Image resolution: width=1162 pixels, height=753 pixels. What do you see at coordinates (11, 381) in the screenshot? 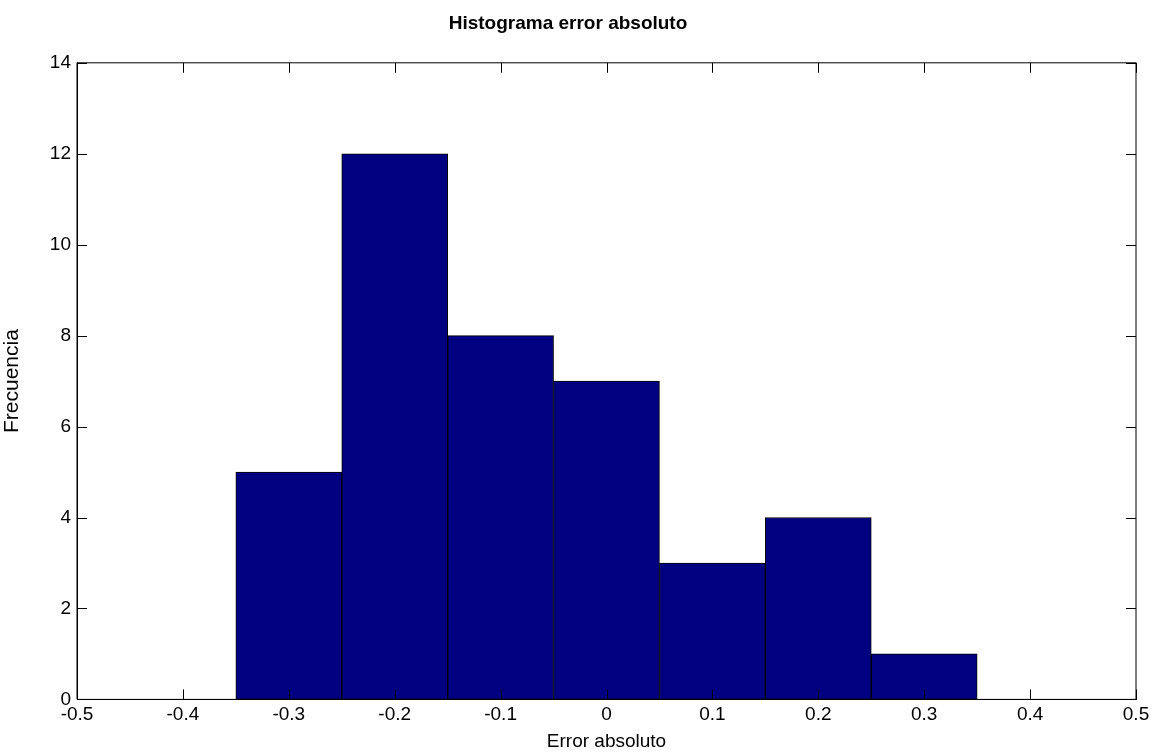
I see `y-axis-title: Frecuencia` at bounding box center [11, 381].